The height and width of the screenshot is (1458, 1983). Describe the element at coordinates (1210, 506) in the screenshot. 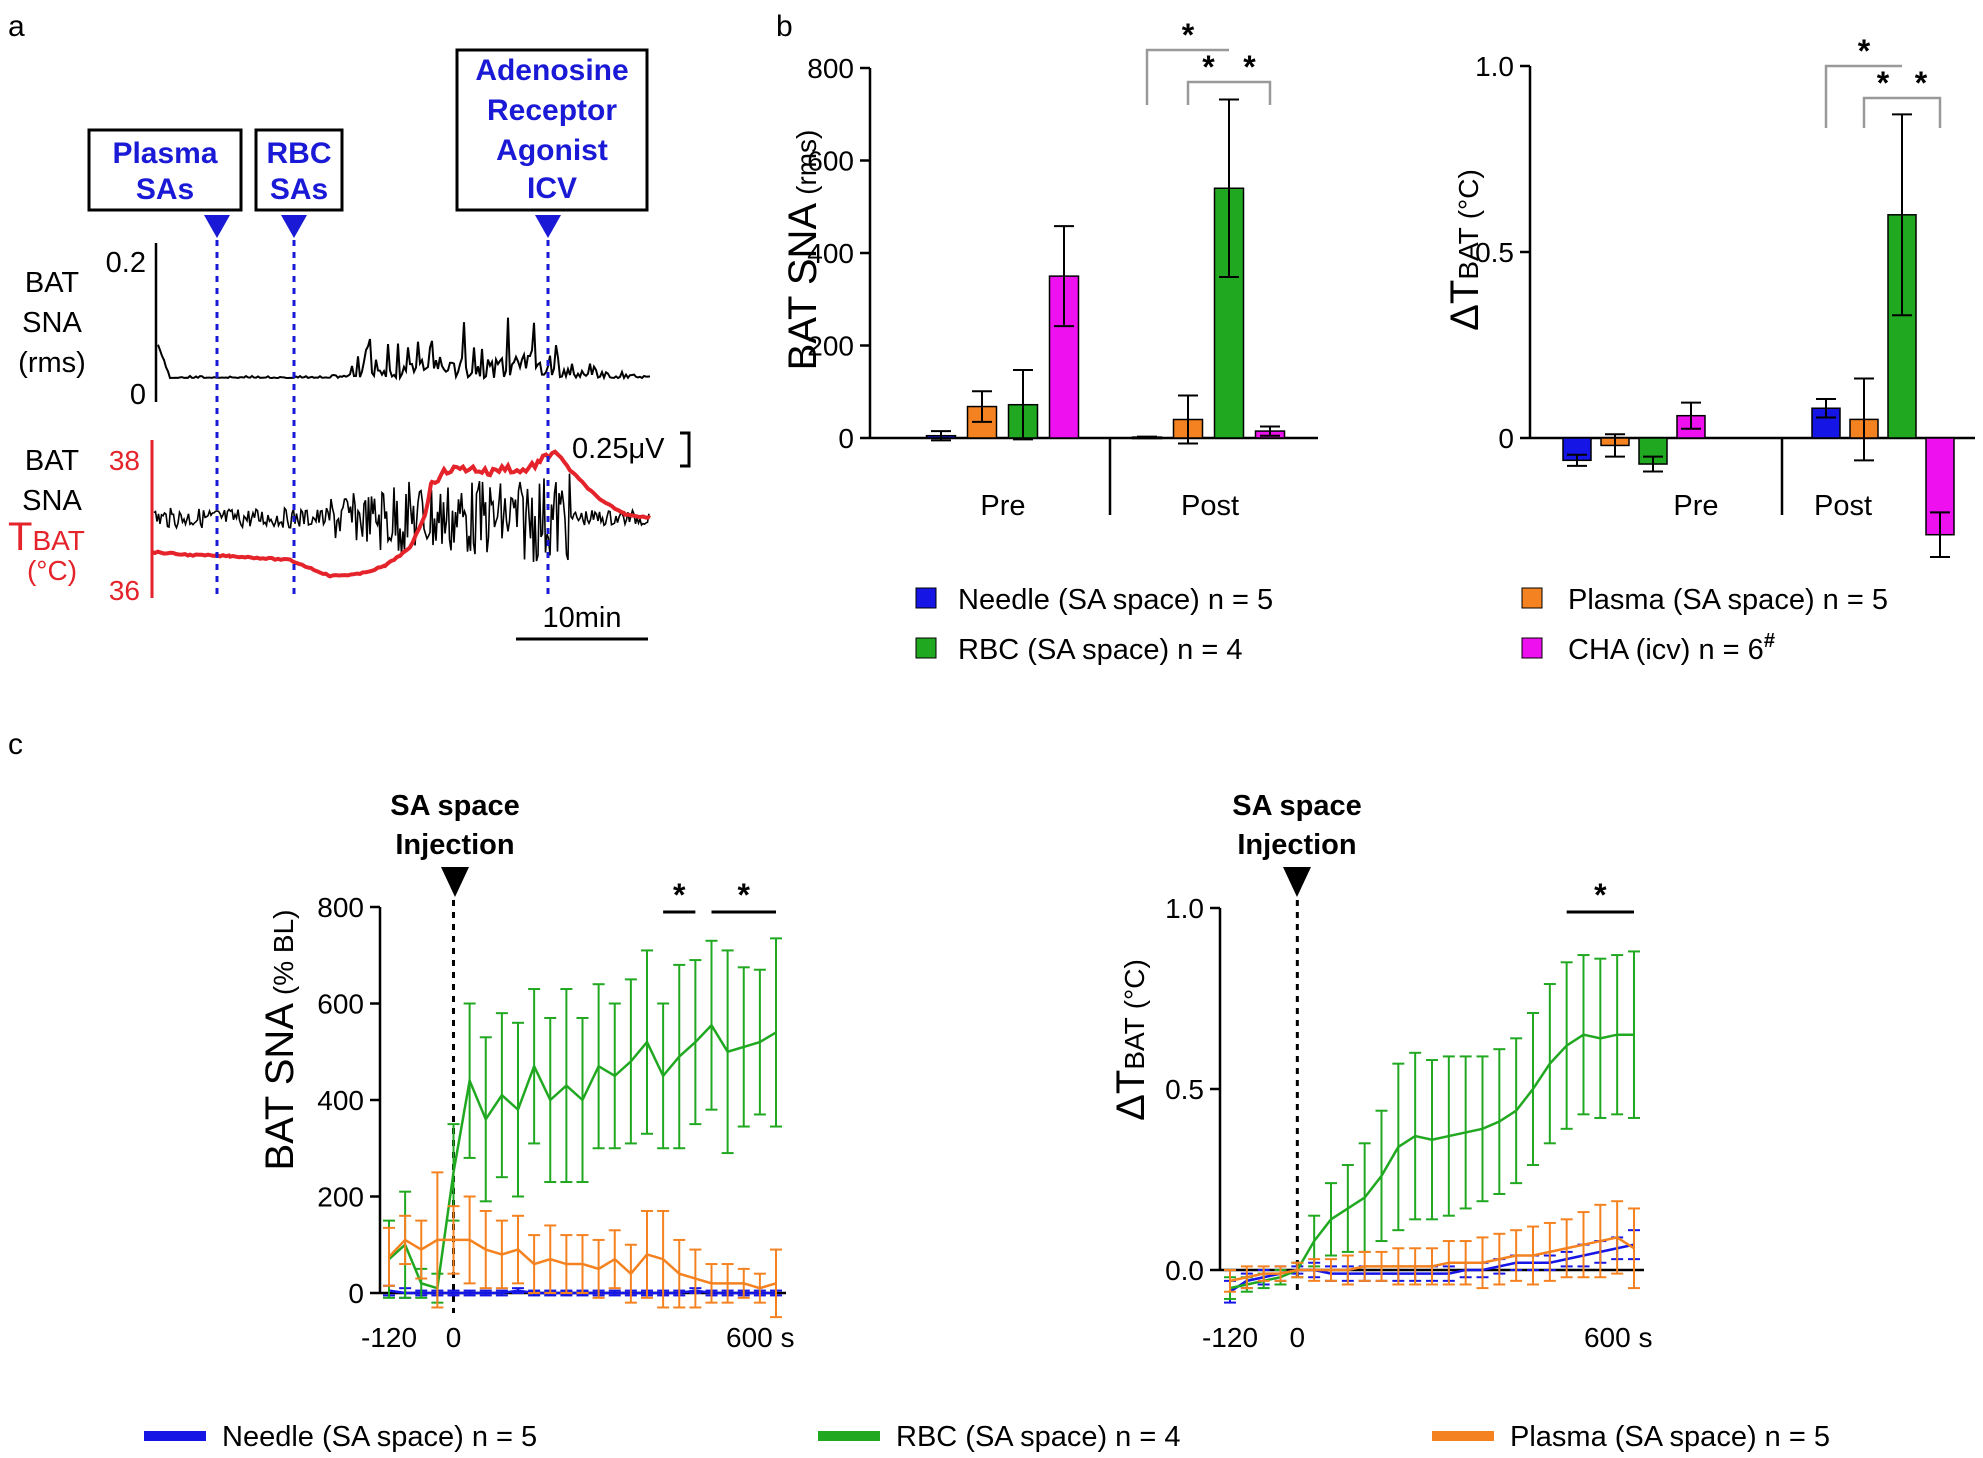

I see `b-left-category-label: Post` at that location.